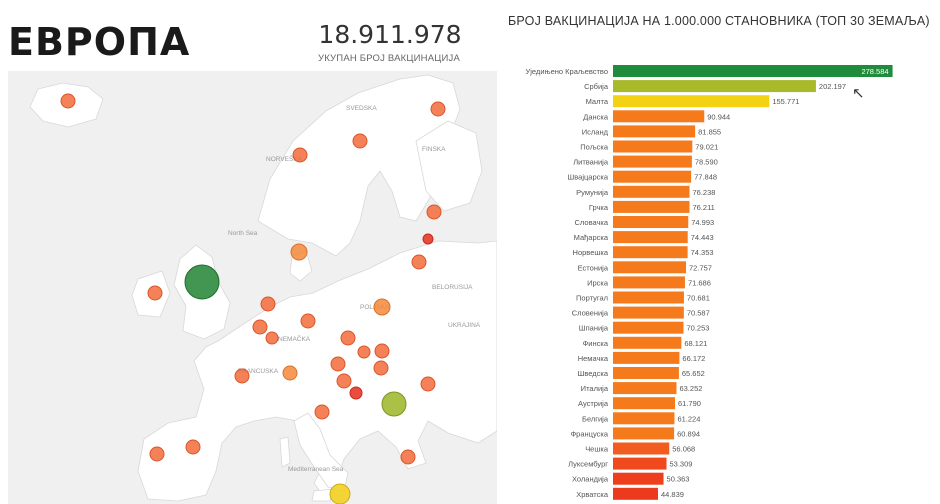  I want to click on bar-value-label: 66.172, so click(693, 358).